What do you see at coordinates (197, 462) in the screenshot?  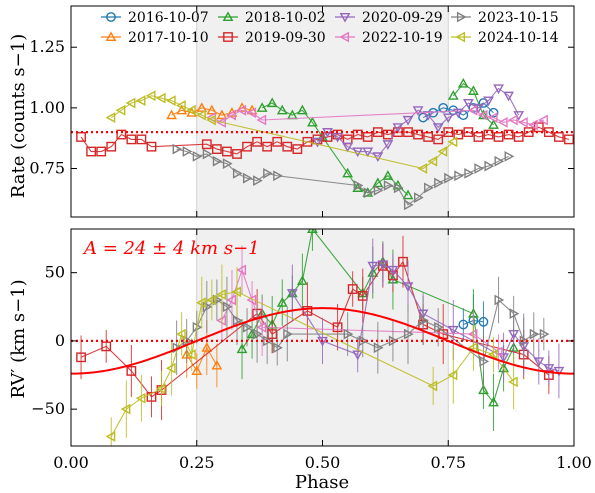 I see `xtick-label: 0.25` at bounding box center [197, 462].